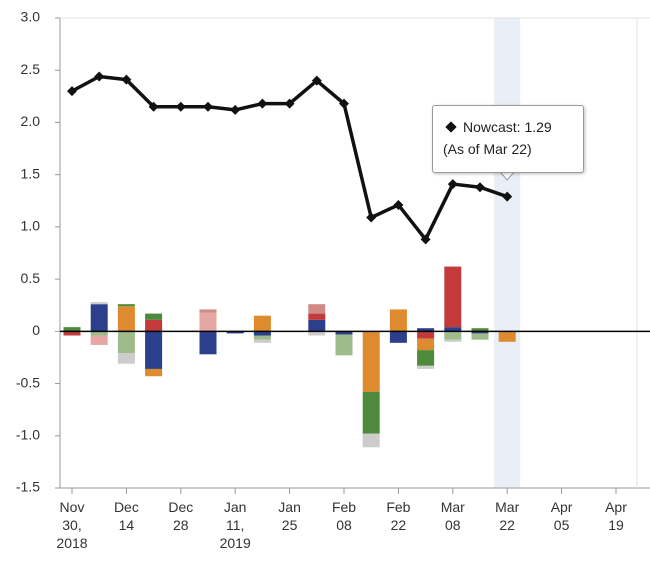  Describe the element at coordinates (72, 525) in the screenshot. I see `x-tick-label: Nov 30, 2018` at that location.